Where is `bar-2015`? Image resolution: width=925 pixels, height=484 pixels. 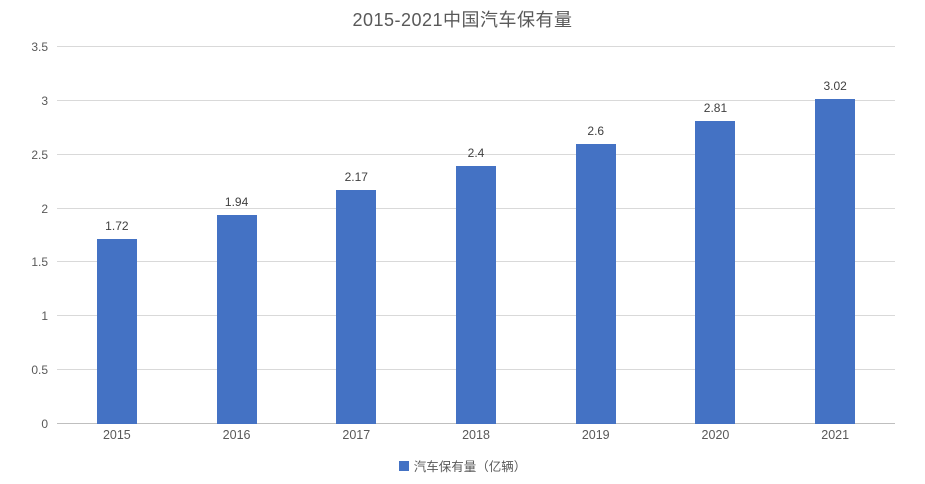
bar-2015 is located at coordinates (116, 331).